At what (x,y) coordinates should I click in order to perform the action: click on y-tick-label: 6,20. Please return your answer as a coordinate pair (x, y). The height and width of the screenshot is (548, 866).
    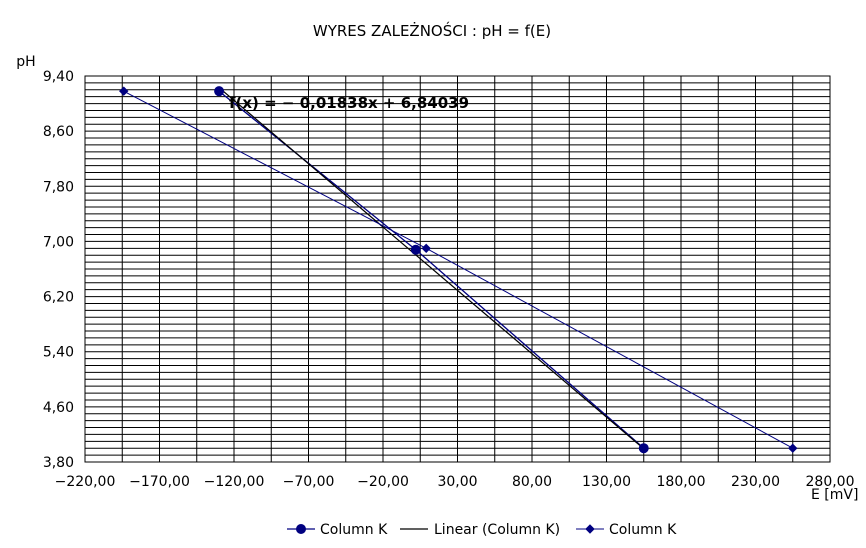
    Looking at the image, I should click on (58, 298).